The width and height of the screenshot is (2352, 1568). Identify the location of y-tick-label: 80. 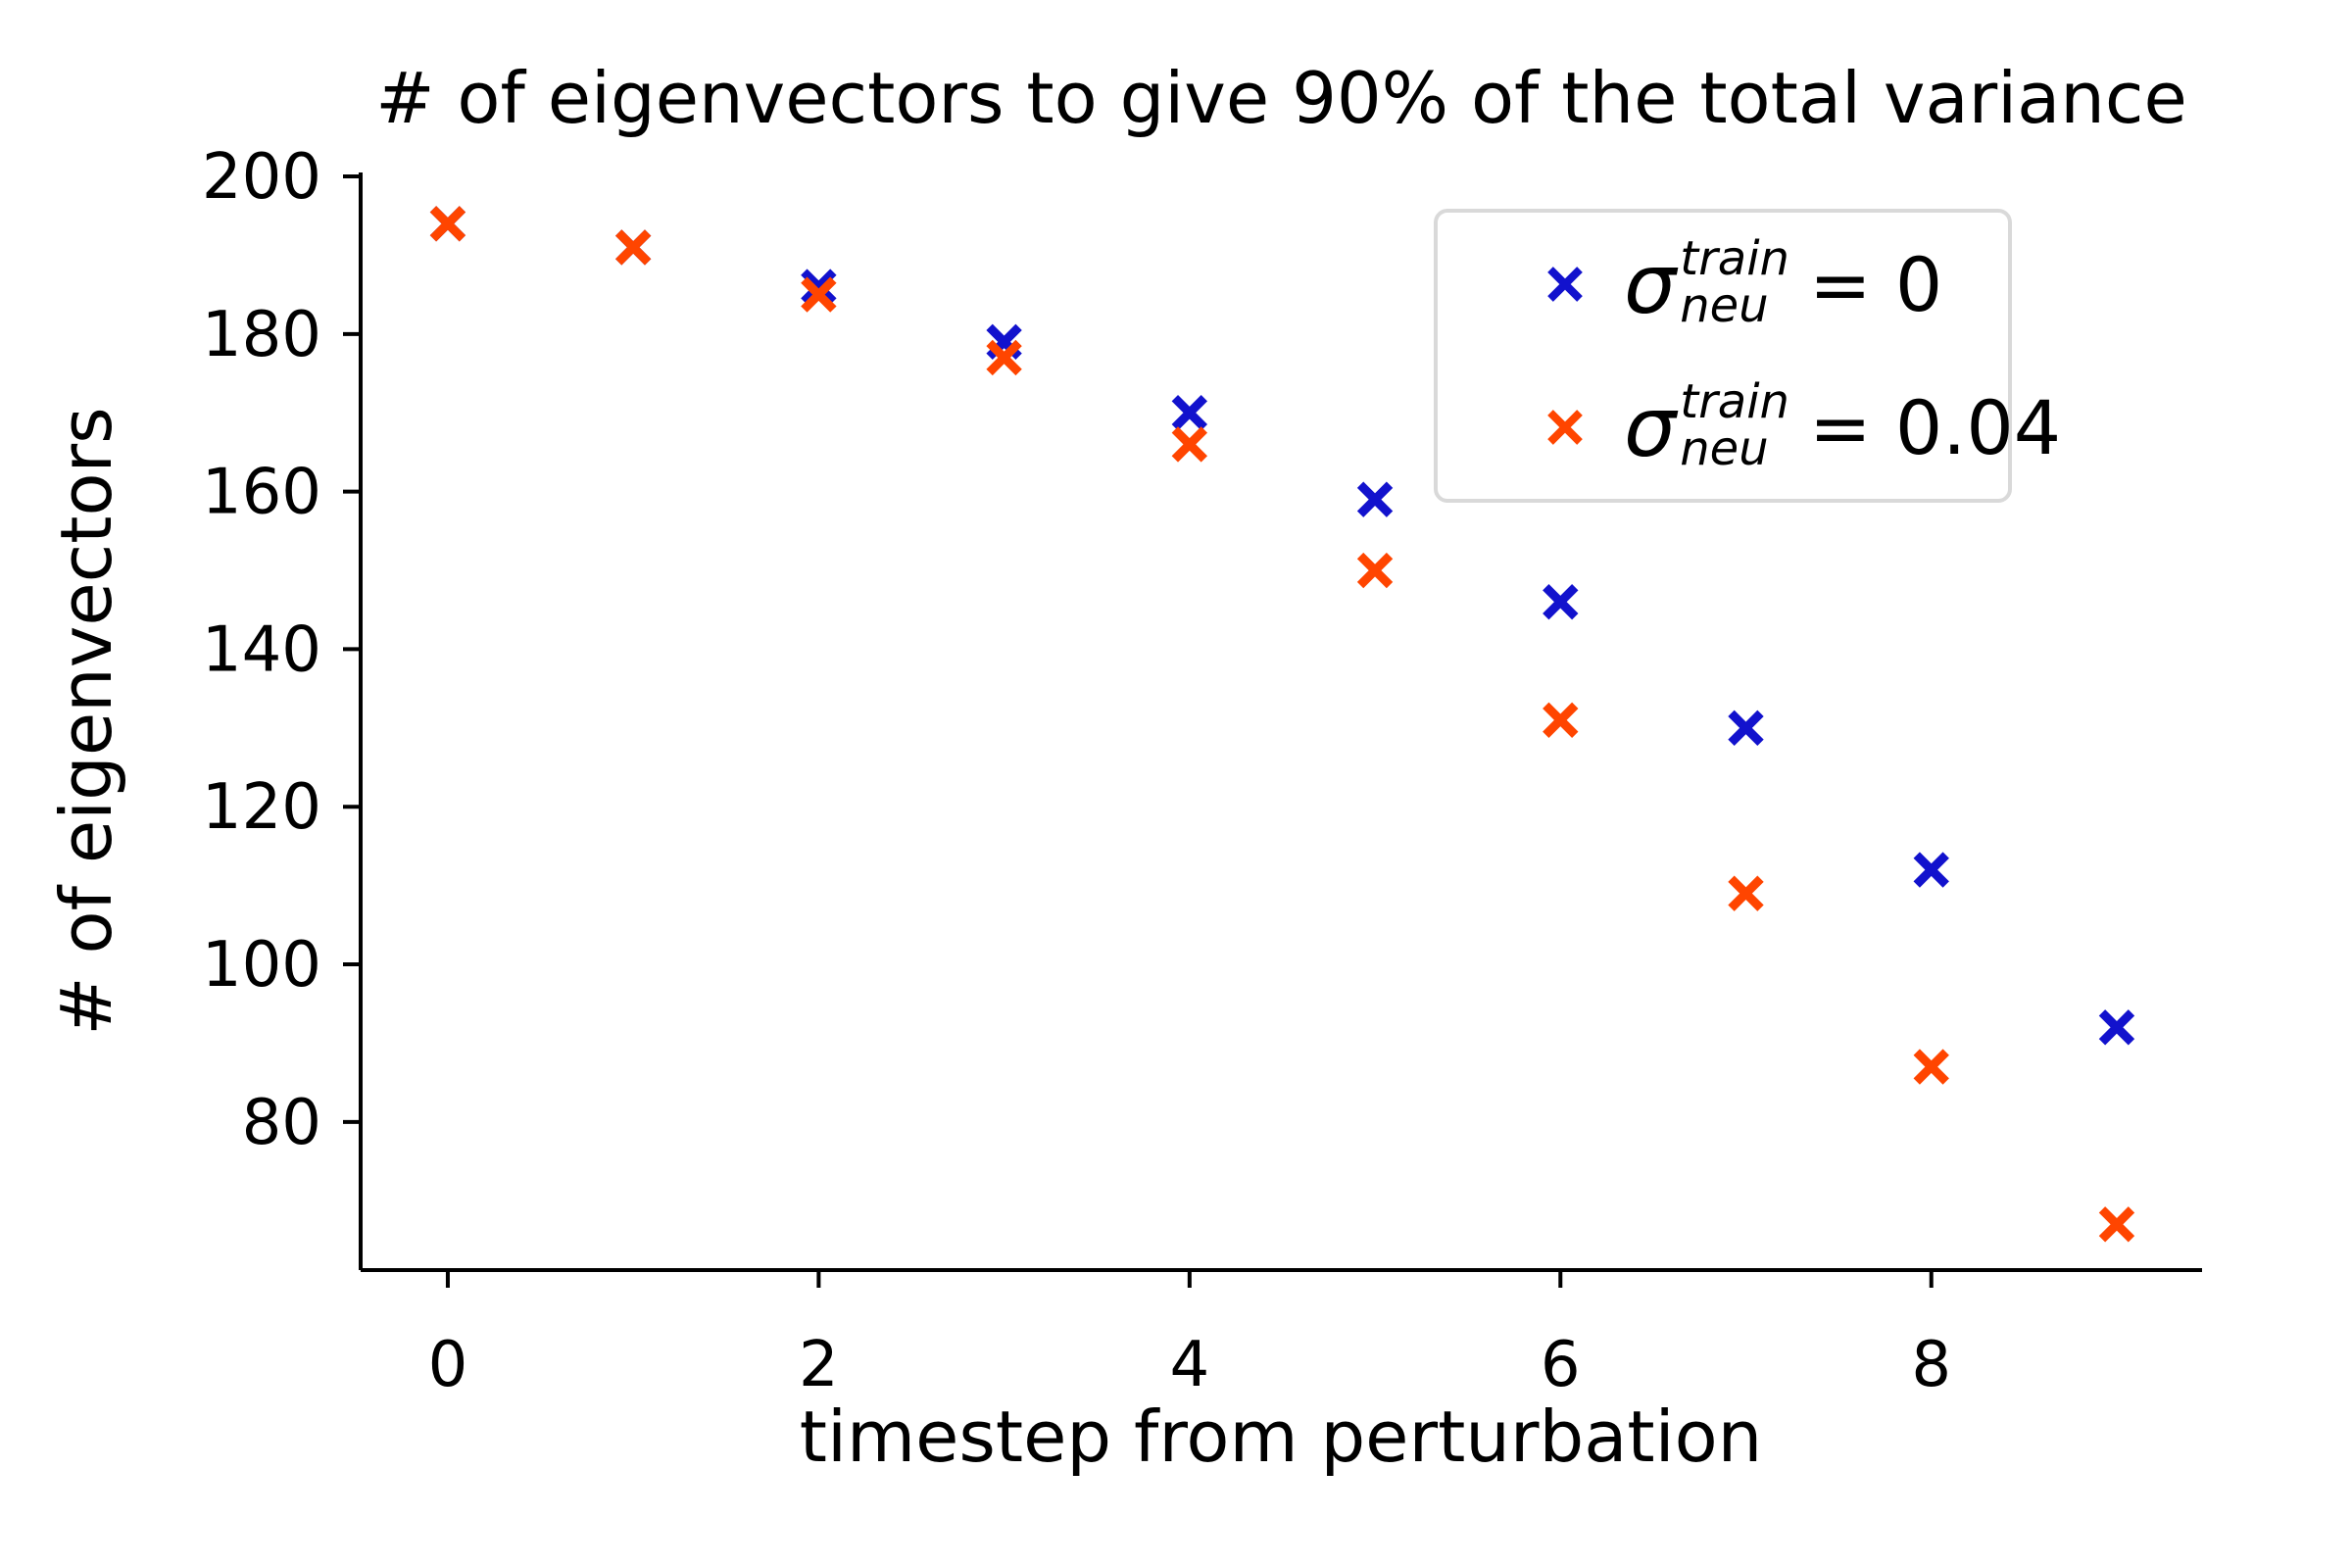
(281, 1123).